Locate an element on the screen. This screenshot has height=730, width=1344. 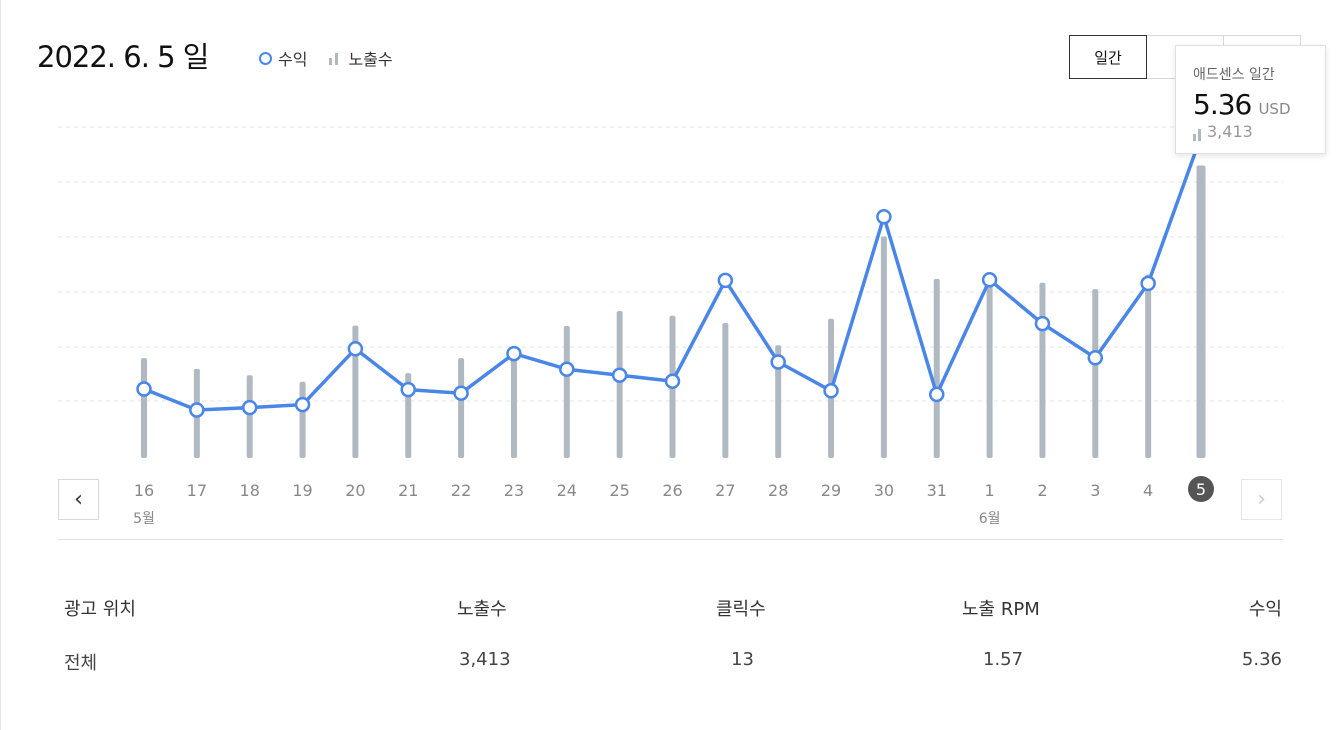
legend-revenue: 수익 is located at coordinates (283, 58).